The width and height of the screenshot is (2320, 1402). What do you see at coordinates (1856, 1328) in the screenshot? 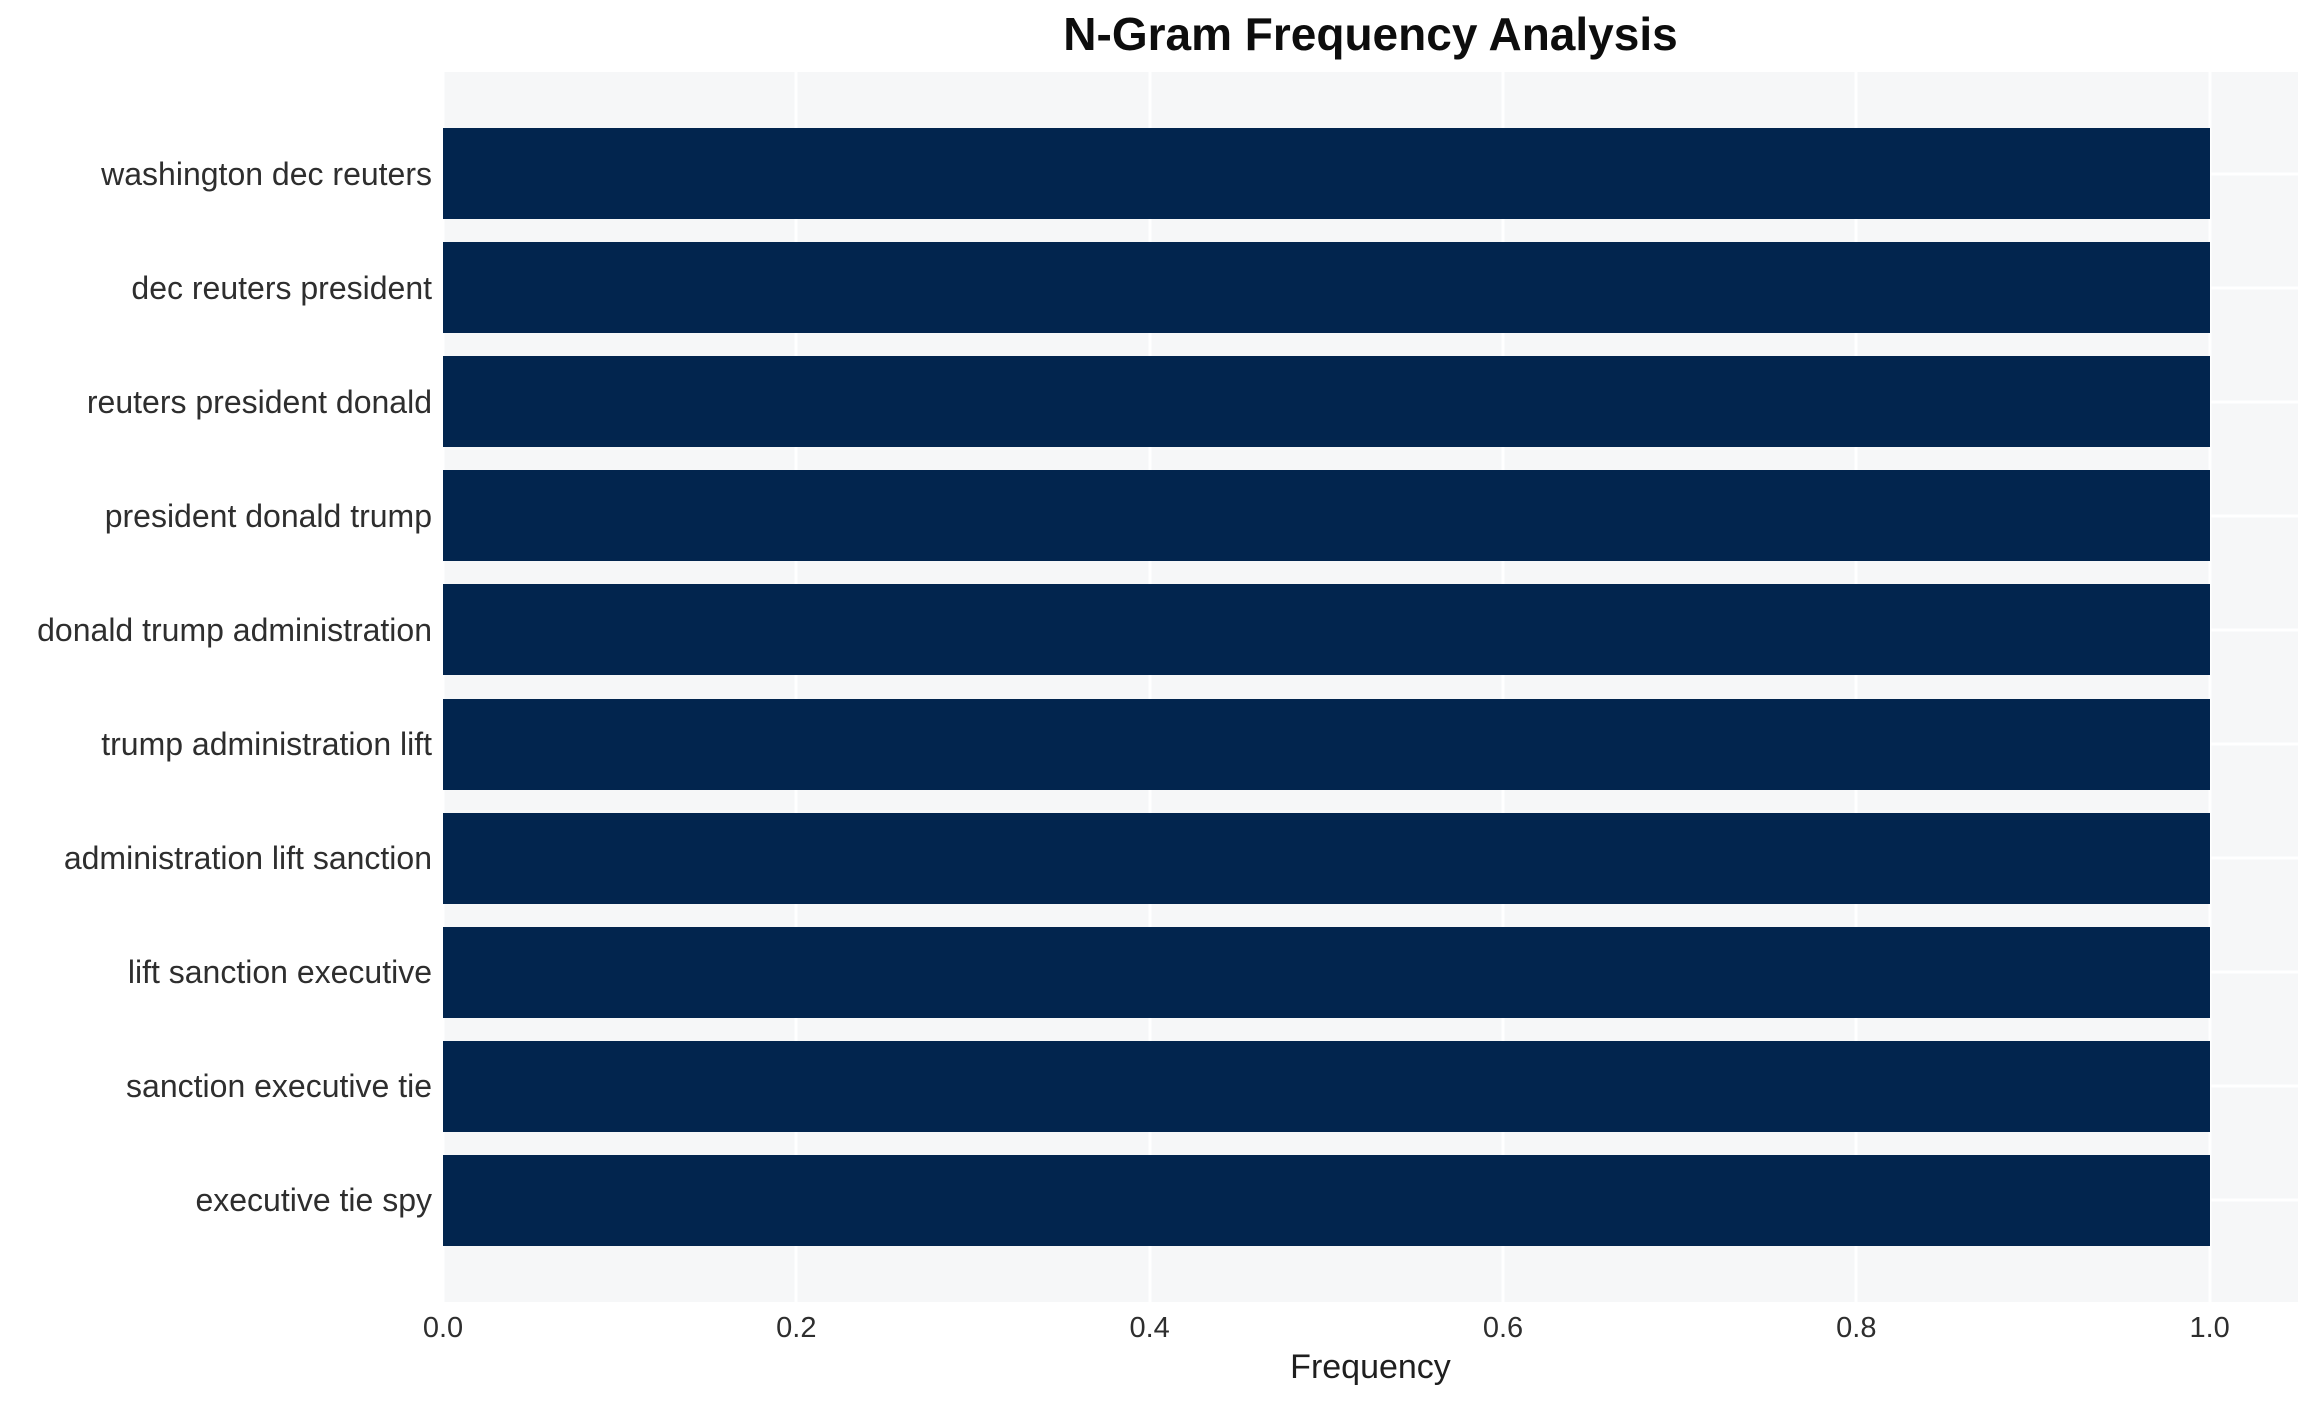
I see `x-tick-label: 0.8` at bounding box center [1856, 1328].